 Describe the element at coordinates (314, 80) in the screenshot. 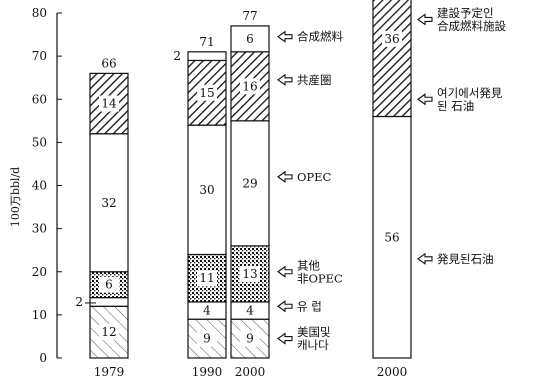

I see `category-annotation-label: 共産圏` at that location.